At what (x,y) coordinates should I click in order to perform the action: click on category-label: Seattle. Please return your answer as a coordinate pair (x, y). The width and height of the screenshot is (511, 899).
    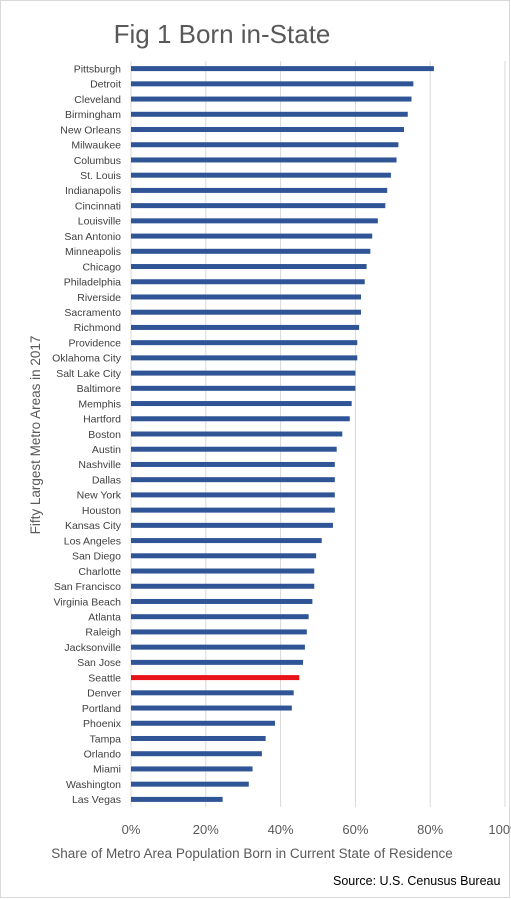
    Looking at the image, I should click on (104, 678).